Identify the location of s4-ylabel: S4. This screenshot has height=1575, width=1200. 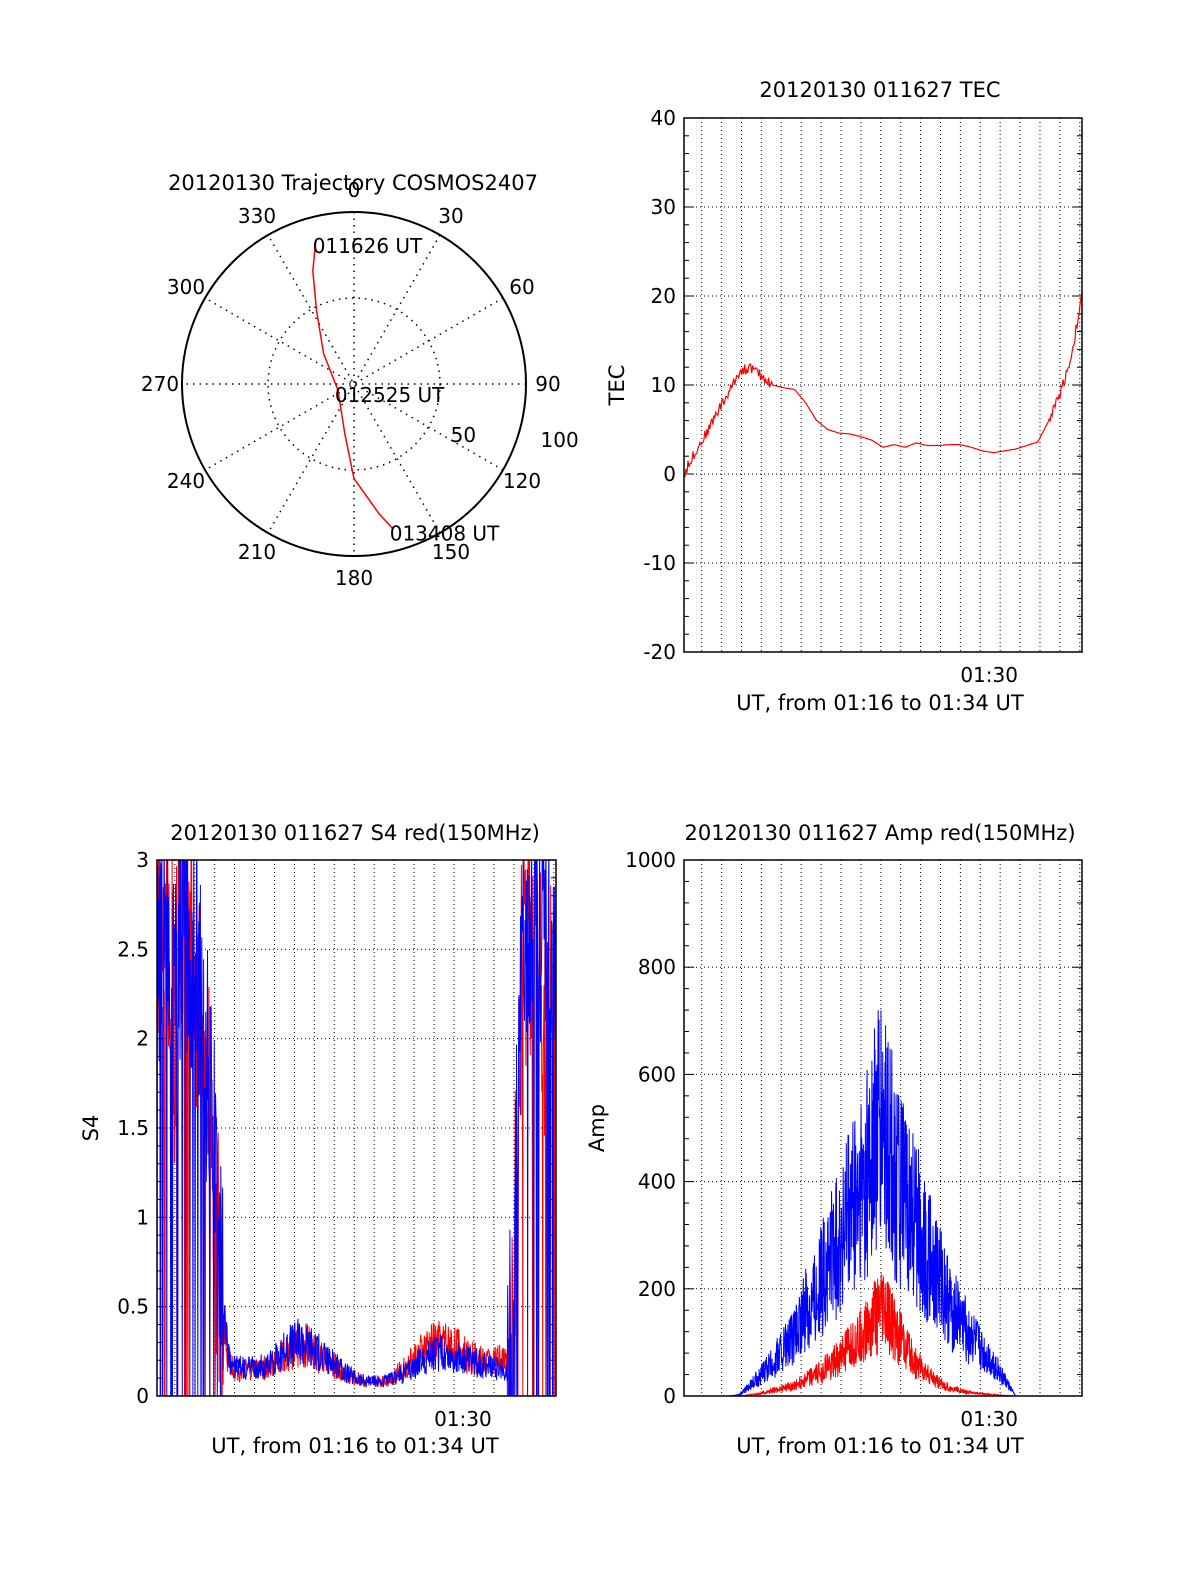
(91, 1128).